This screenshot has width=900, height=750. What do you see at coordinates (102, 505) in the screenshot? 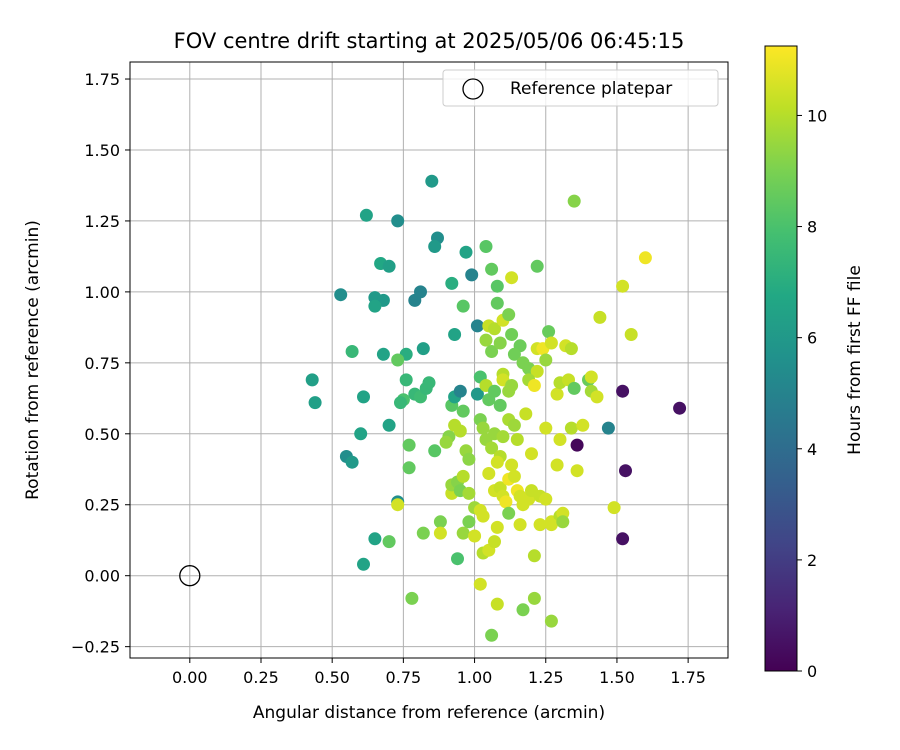
I see `y-tick-label: 0.25` at bounding box center [102, 505].